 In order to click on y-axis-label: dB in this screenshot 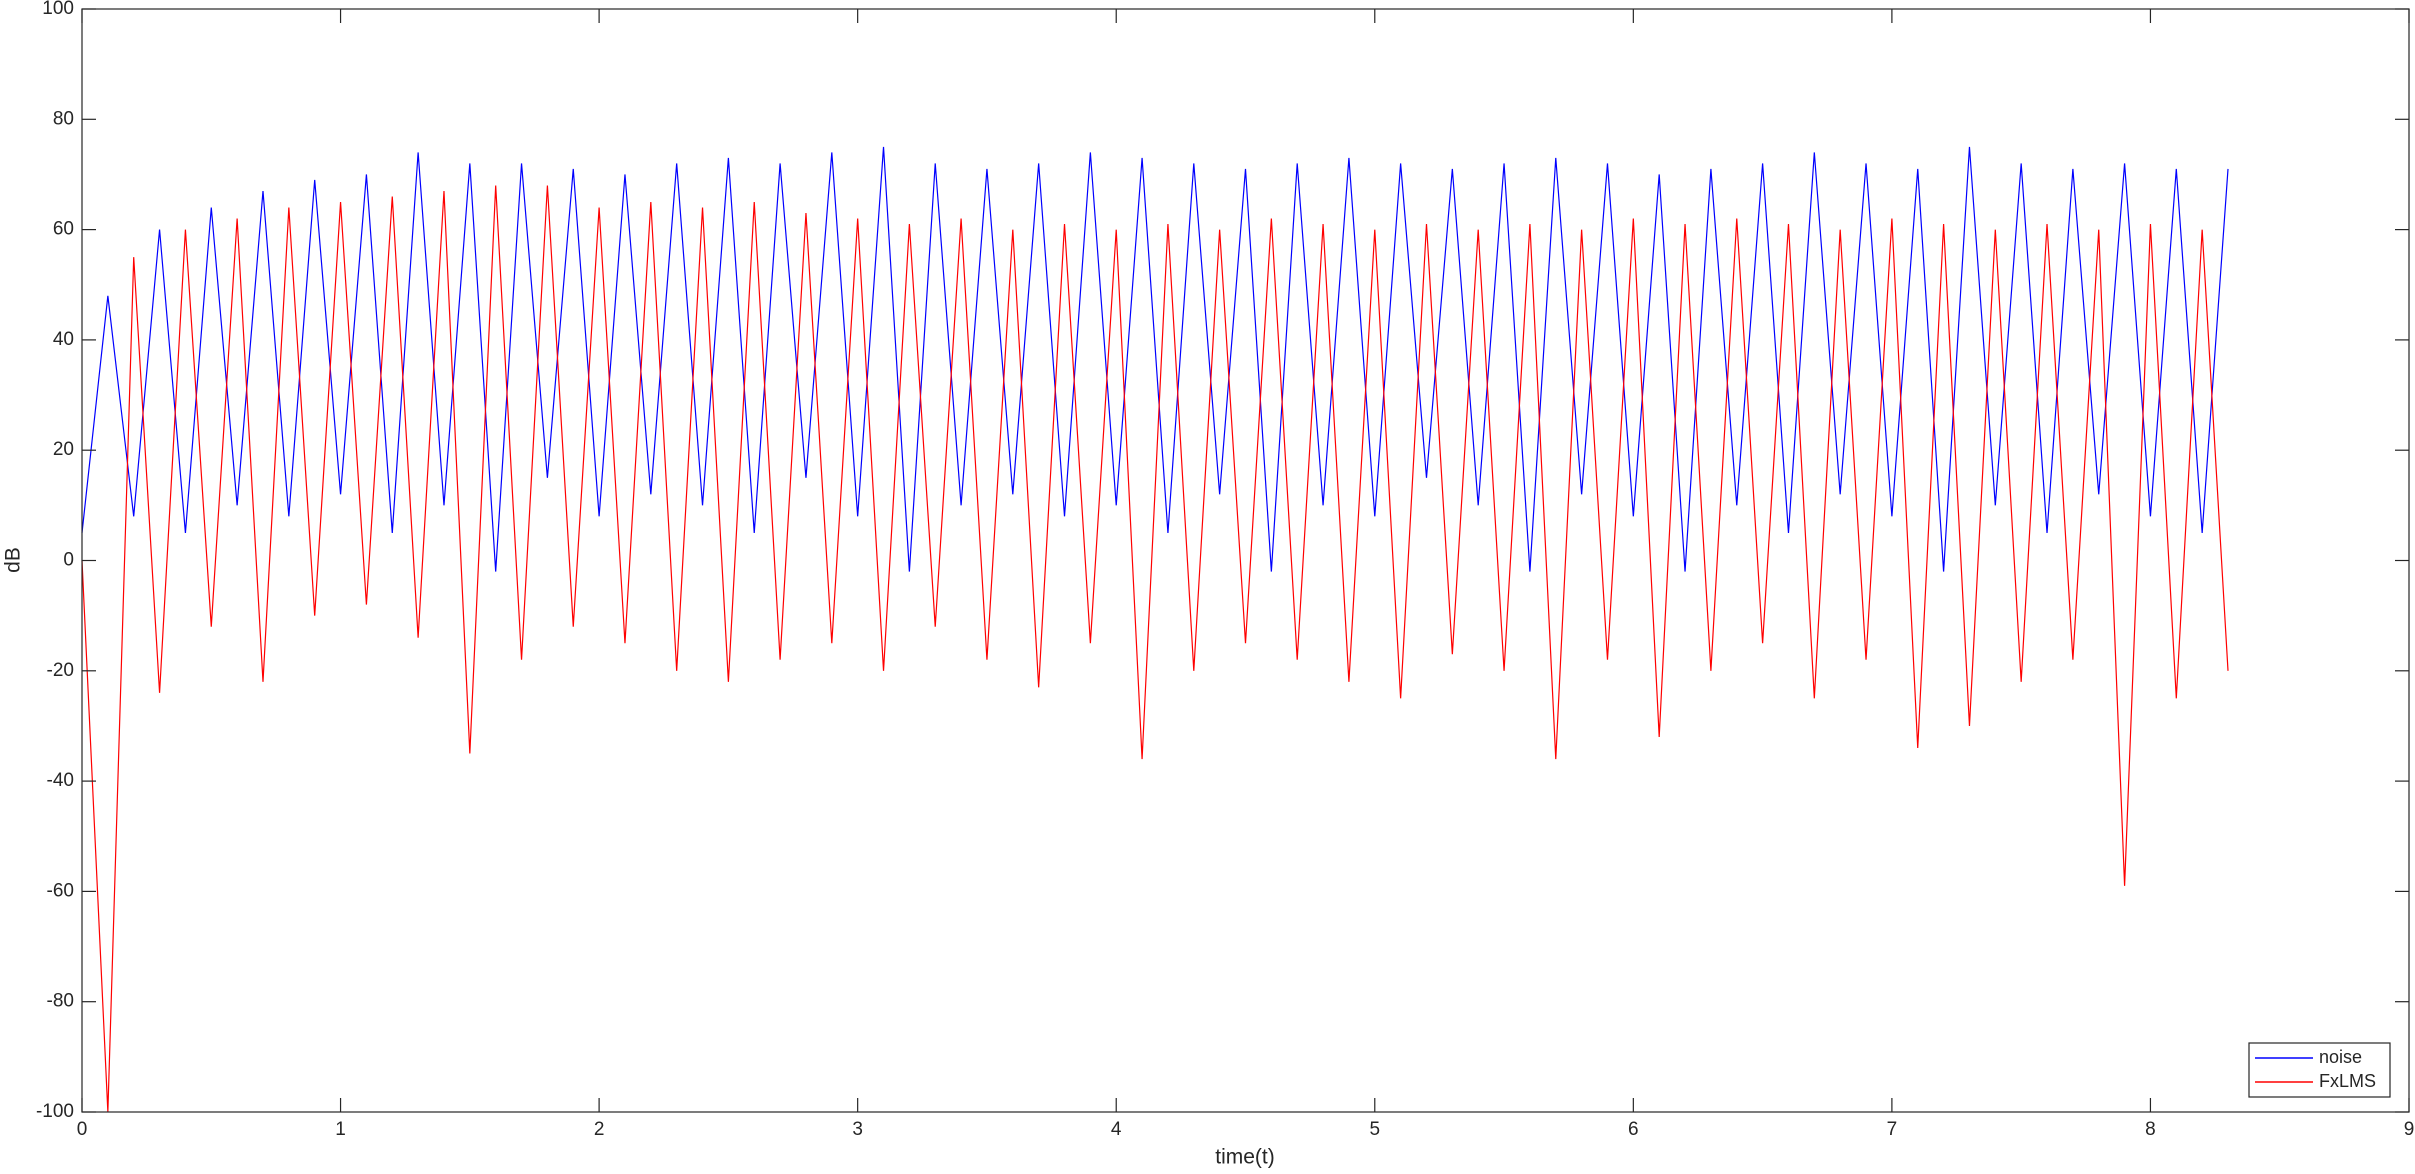, I will do `click(13, 560)`.